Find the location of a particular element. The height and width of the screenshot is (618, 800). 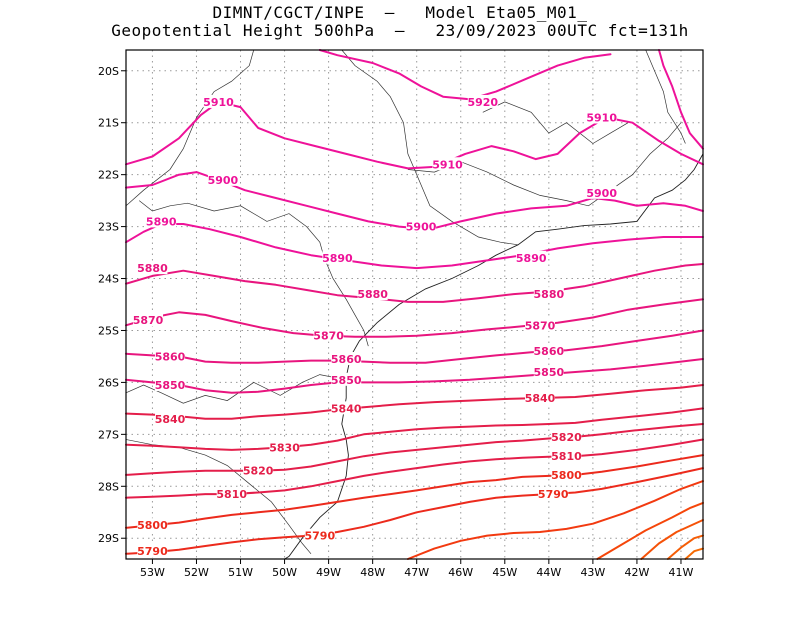

lat-tick-label: 29S is located at coordinates (108, 538).